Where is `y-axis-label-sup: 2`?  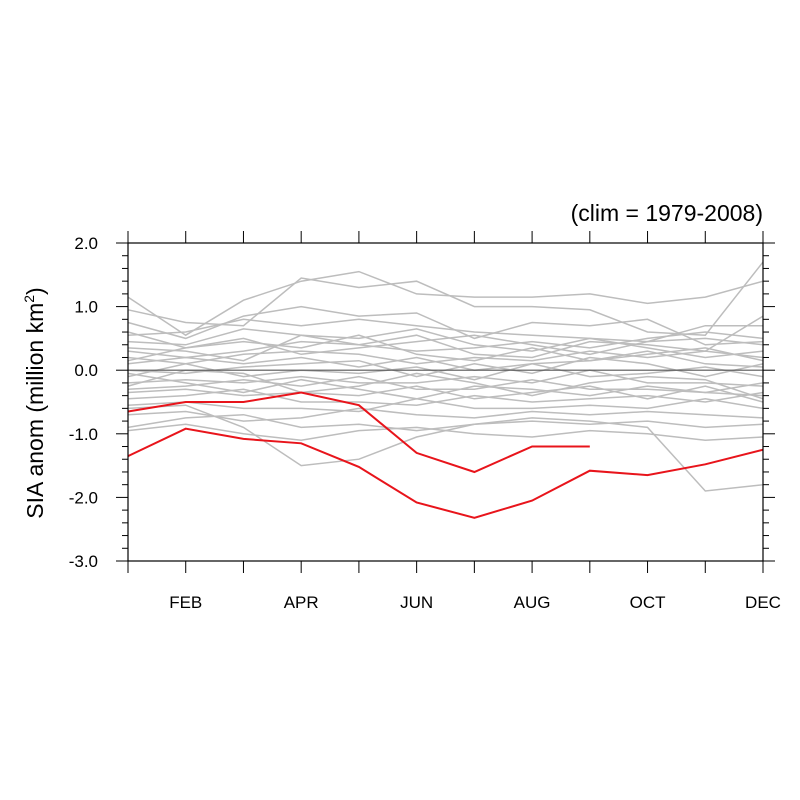 y-axis-label-sup: 2 is located at coordinates (29, 299).